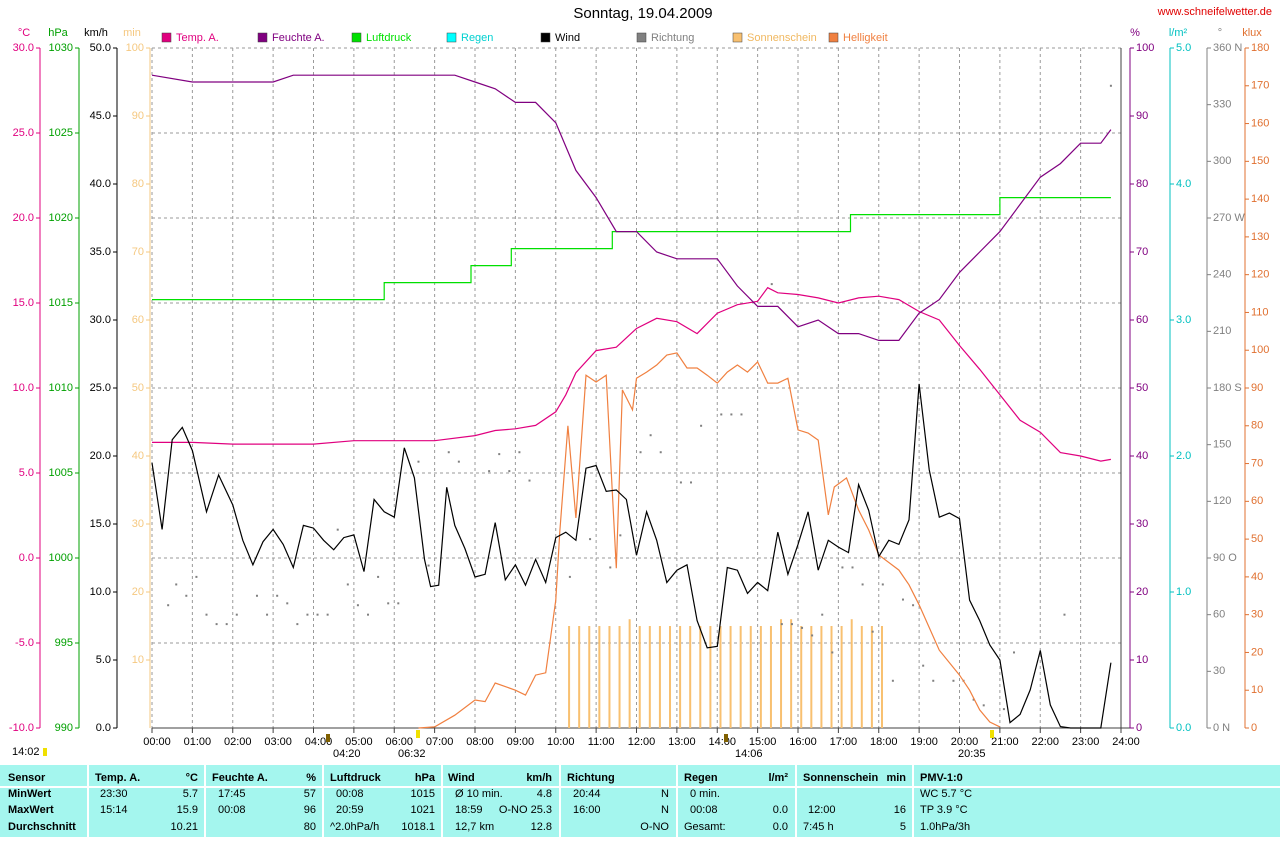 The image size is (1280, 842). I want to click on y-tick-label: 40.0, so click(100, 184).